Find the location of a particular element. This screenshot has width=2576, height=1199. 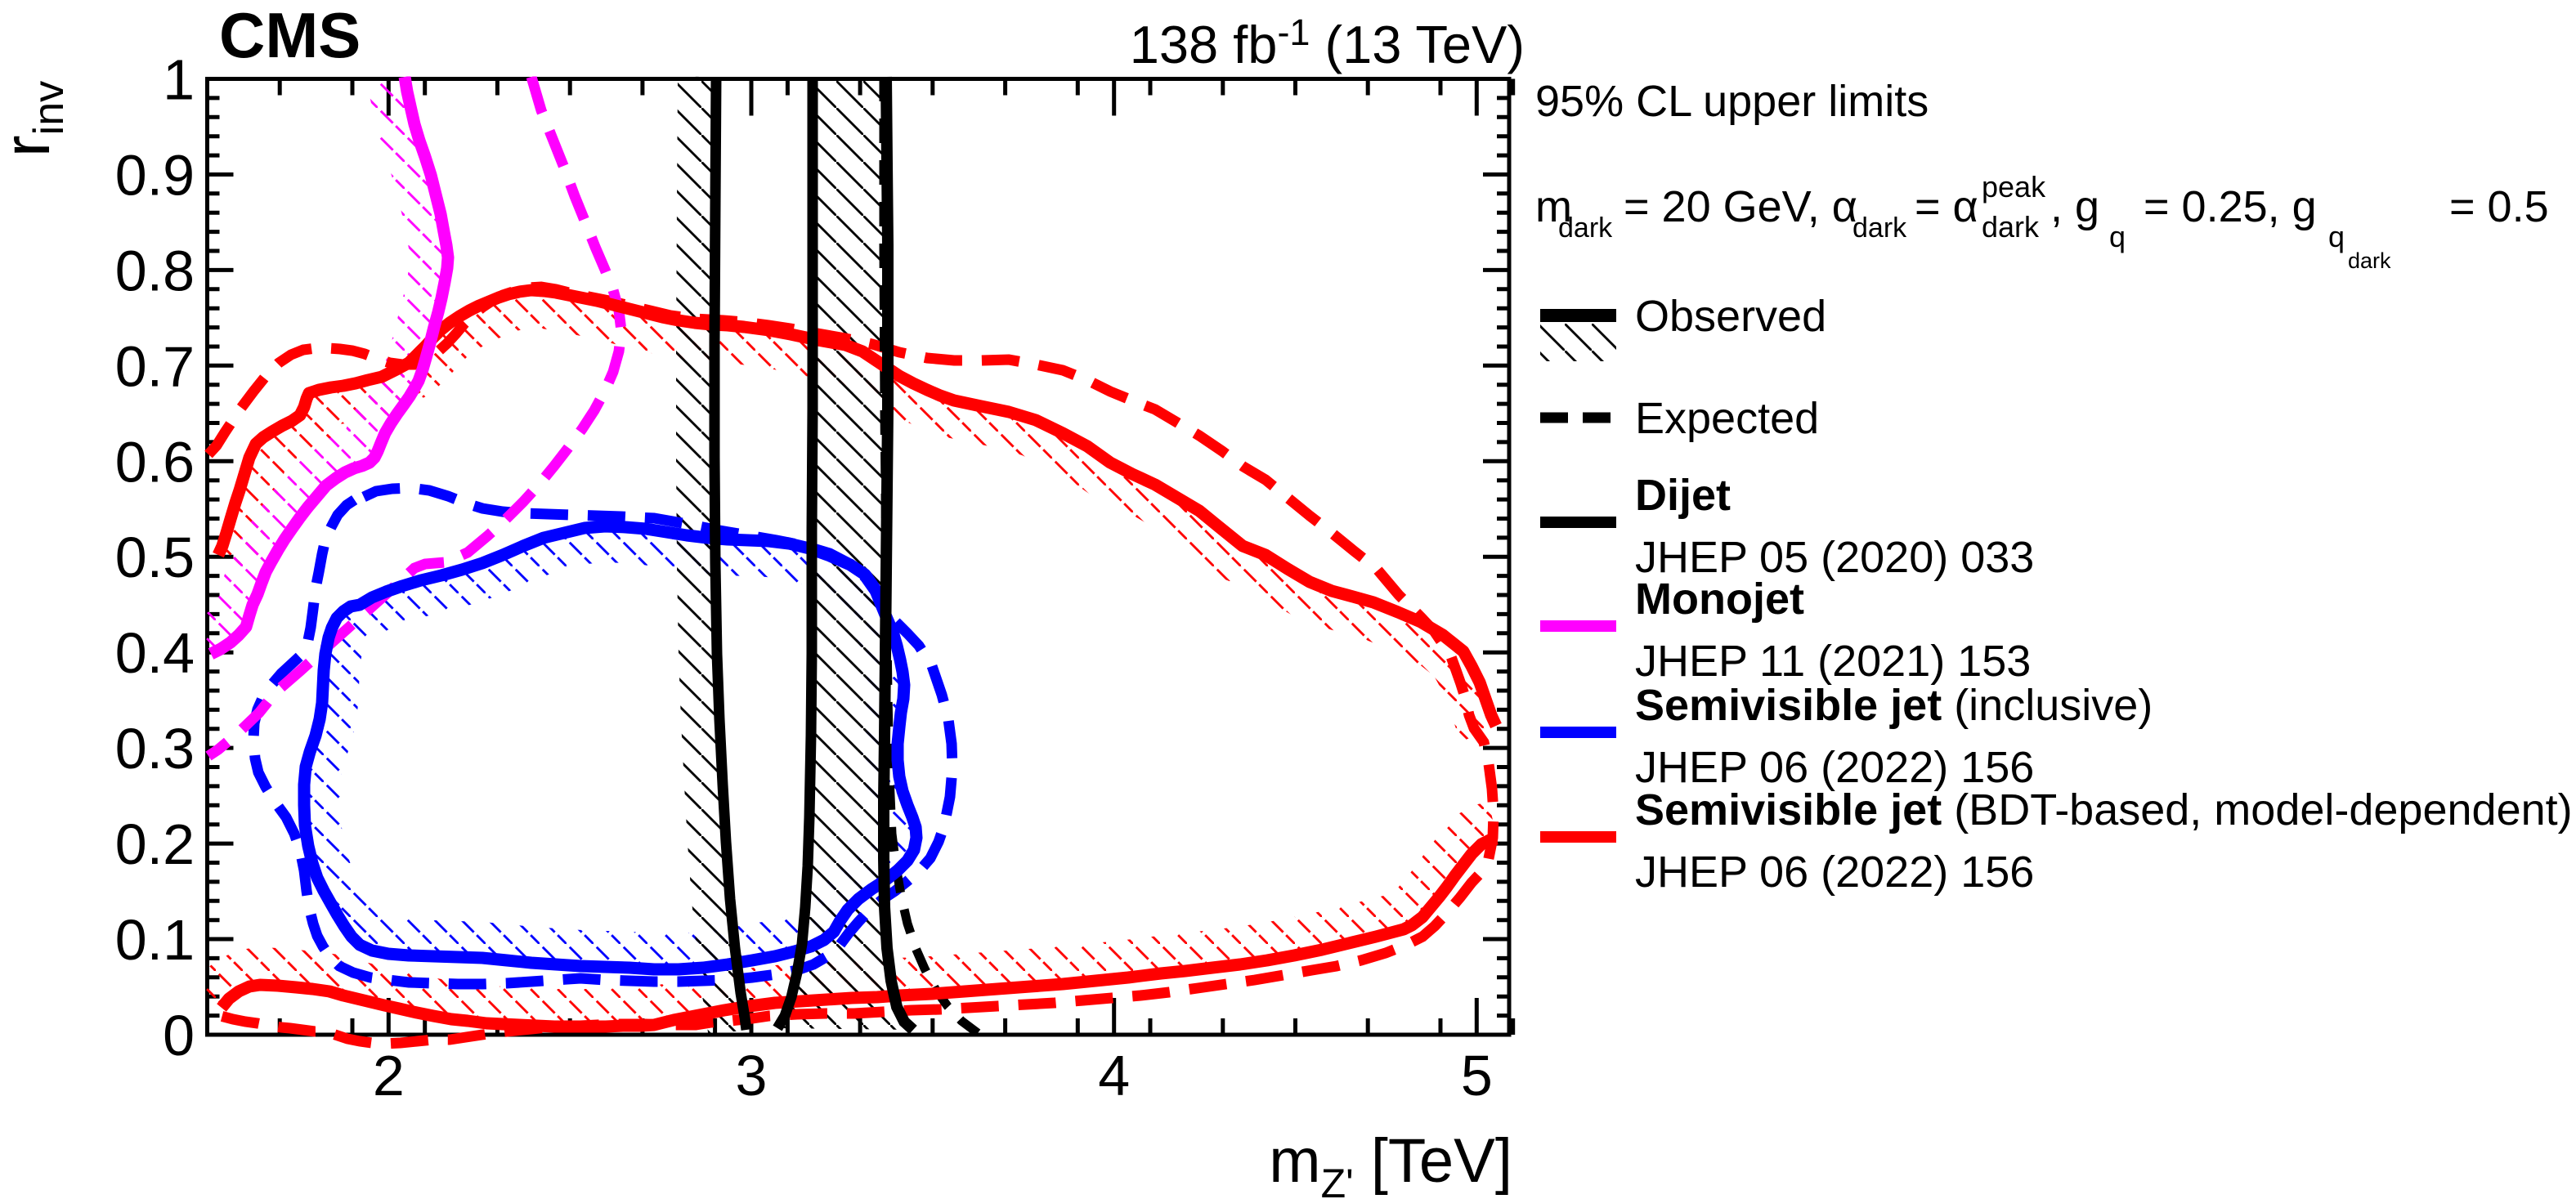

svg-text: 0.9 is located at coordinates (155, 176).